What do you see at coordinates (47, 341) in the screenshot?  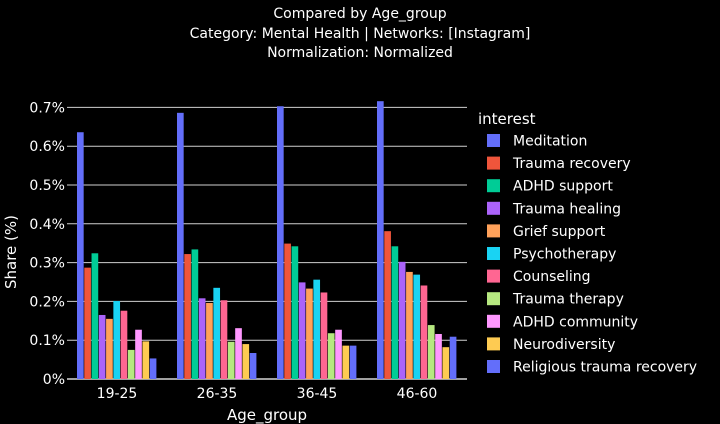 I see `y-tick-label: 0.1%` at bounding box center [47, 341].